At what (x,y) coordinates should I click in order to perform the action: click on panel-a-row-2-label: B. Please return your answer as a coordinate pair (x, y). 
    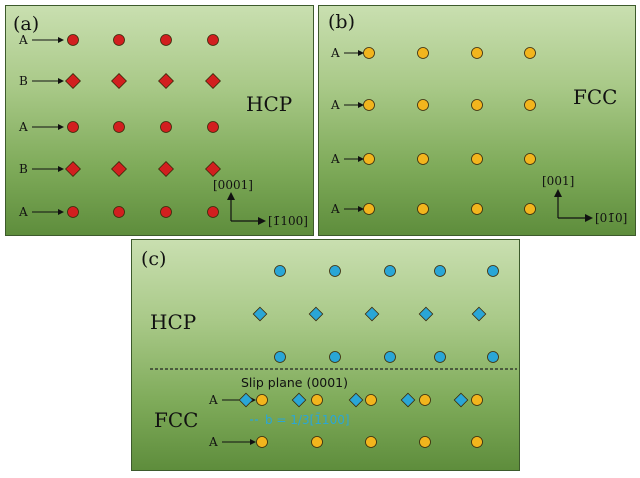
    Looking at the image, I should click on (23, 81).